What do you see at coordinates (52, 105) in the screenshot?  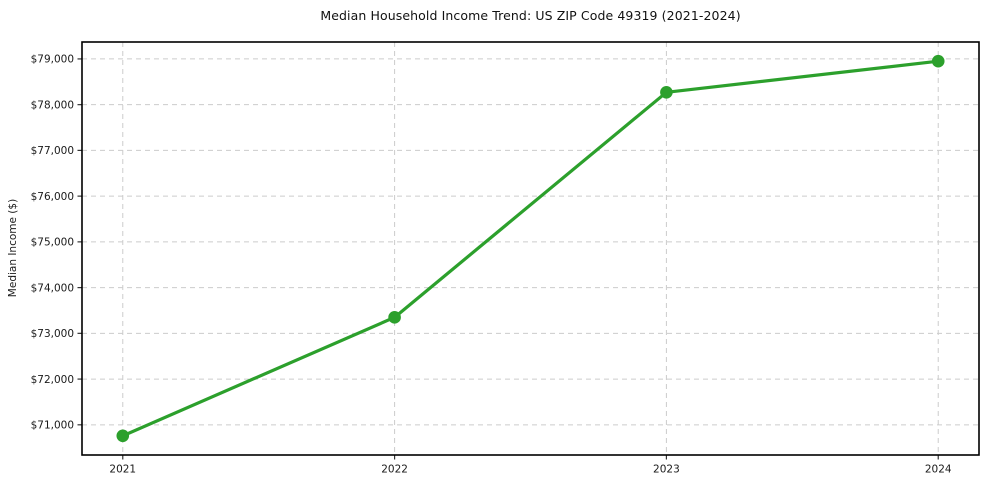 I see `y-tick-label: $78,000` at bounding box center [52, 105].